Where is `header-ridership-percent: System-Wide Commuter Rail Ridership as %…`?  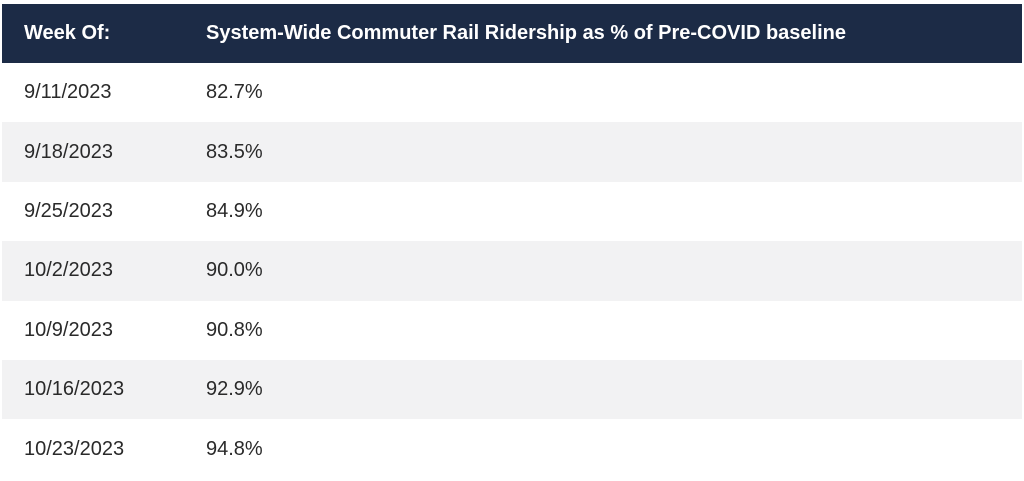 header-ridership-percent: System-Wide Commuter Rail Ridership as %… is located at coordinates (526, 33).